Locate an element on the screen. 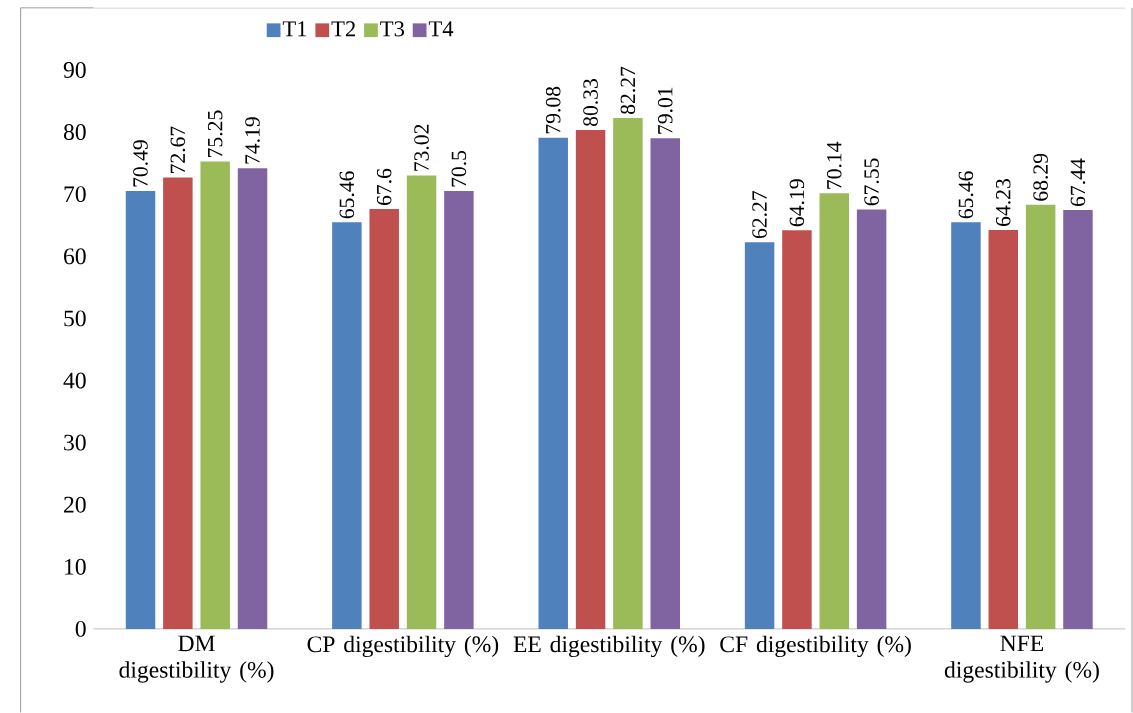 The image size is (1133, 713). data-label: 73.02 is located at coordinates (421, 147).